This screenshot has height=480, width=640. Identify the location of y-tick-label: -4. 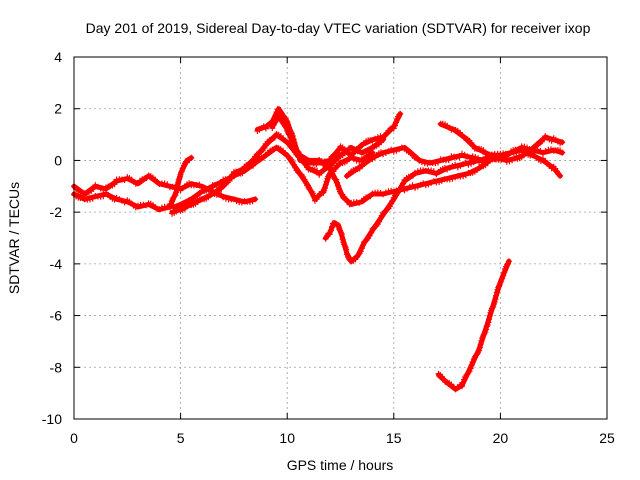
(56, 264).